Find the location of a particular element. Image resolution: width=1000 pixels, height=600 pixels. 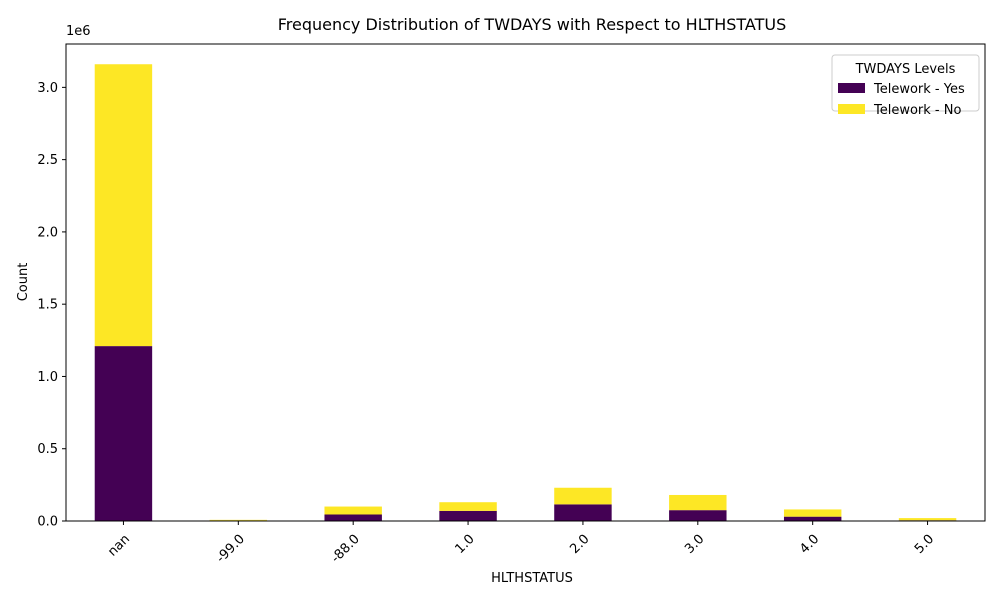

legend-frame is located at coordinates (905, 83).